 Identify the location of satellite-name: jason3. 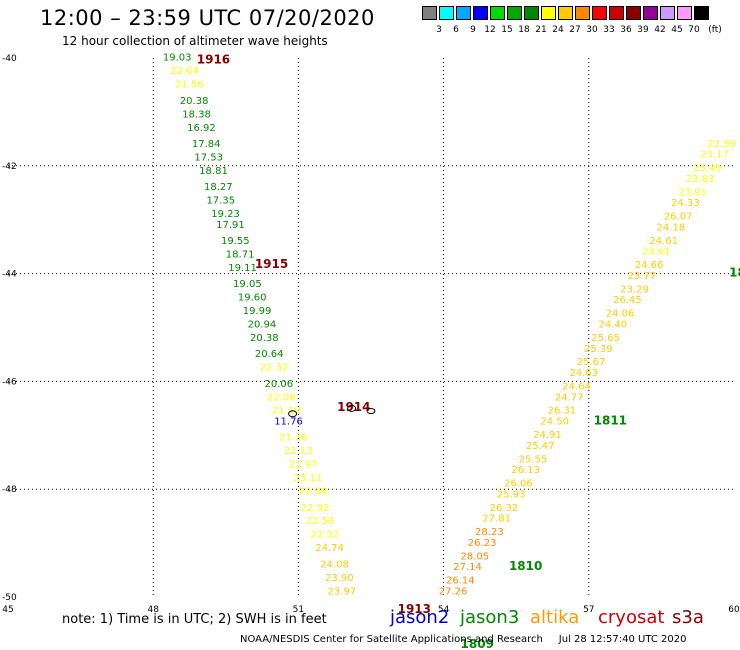
(490, 617).